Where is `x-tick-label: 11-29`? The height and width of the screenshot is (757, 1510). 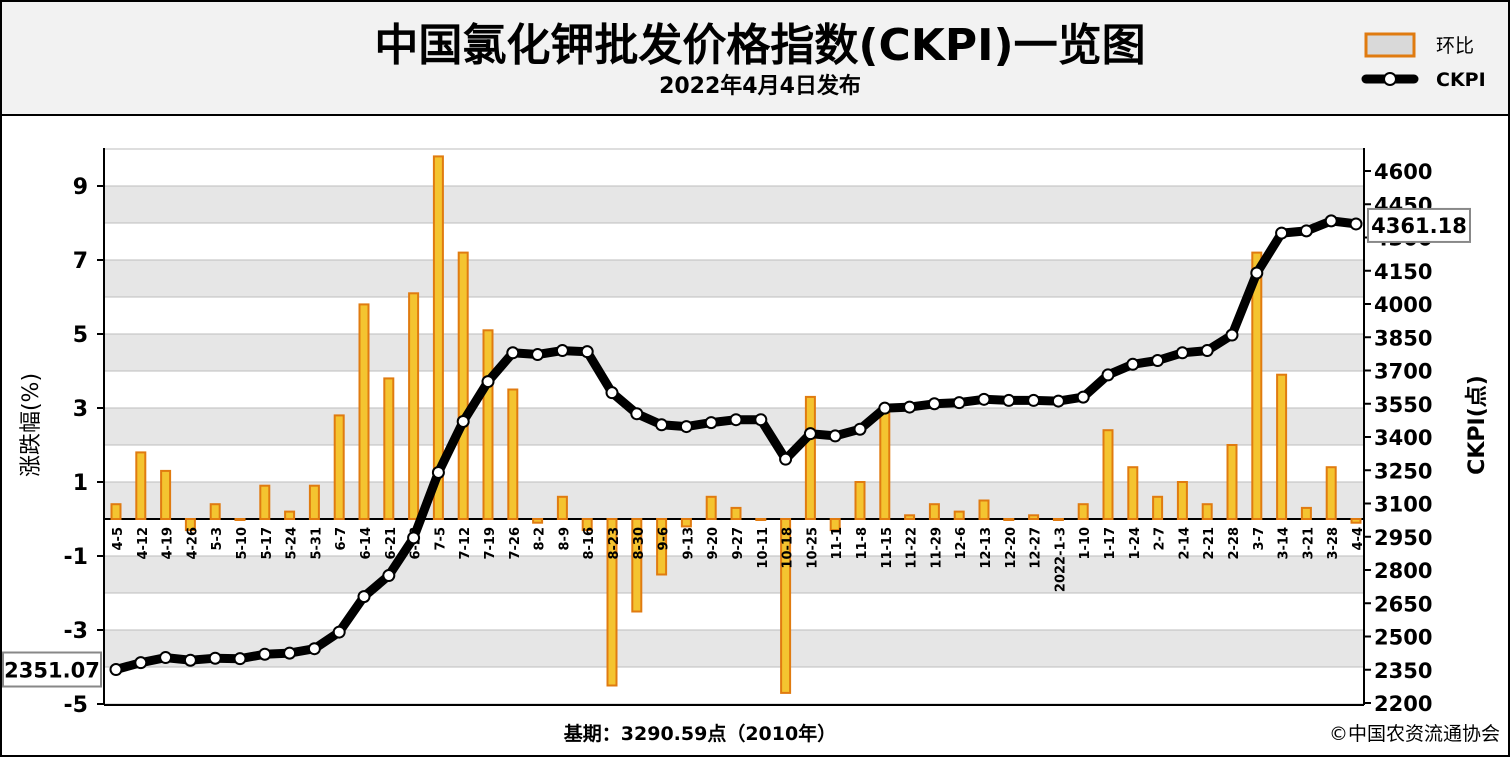 x-tick-label: 11-29 is located at coordinates (936, 548).